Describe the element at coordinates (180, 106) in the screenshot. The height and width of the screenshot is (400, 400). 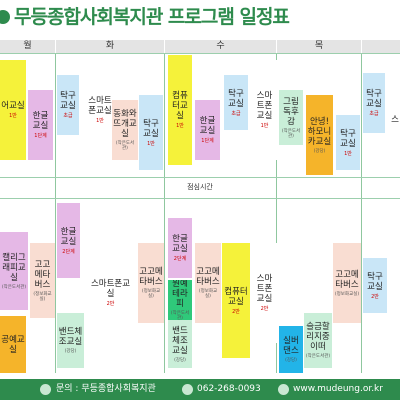
I see `class-label: 컴퓨터교실` at that location.